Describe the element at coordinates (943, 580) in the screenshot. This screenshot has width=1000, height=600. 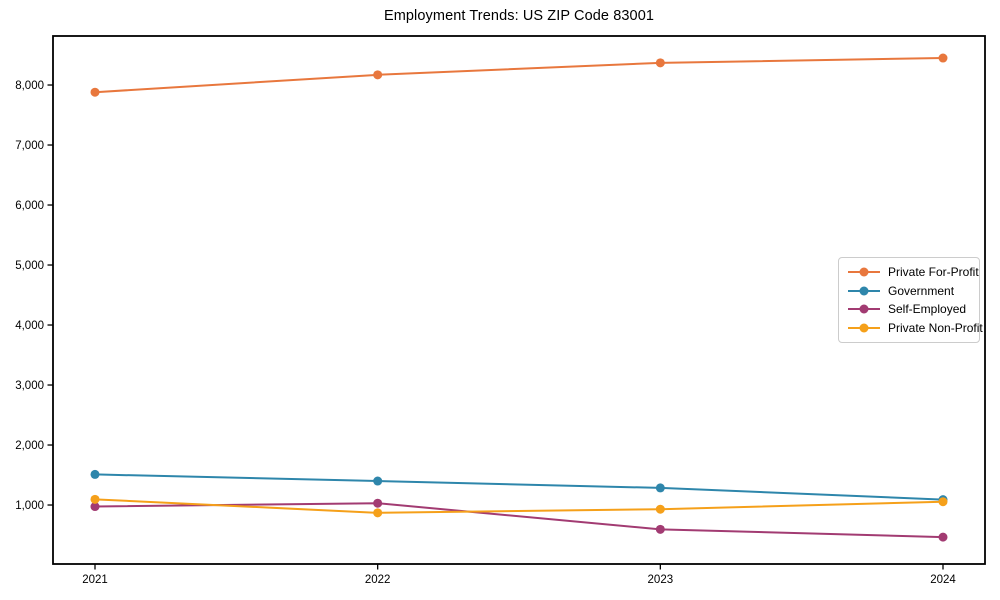
I see `x-tick-label: 2024` at that location.